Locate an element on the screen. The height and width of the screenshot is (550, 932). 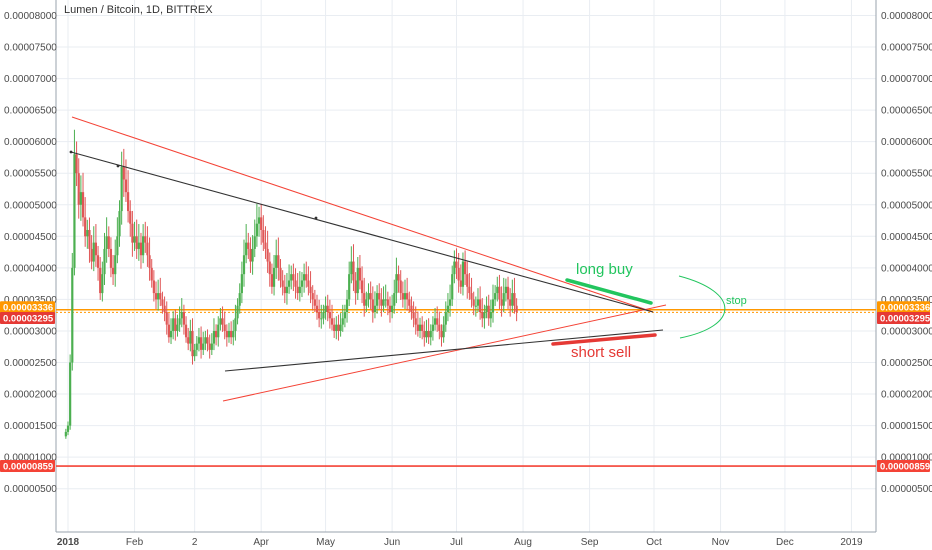
y-tick-label-left: 0.00000500 is located at coordinates (30, 489).